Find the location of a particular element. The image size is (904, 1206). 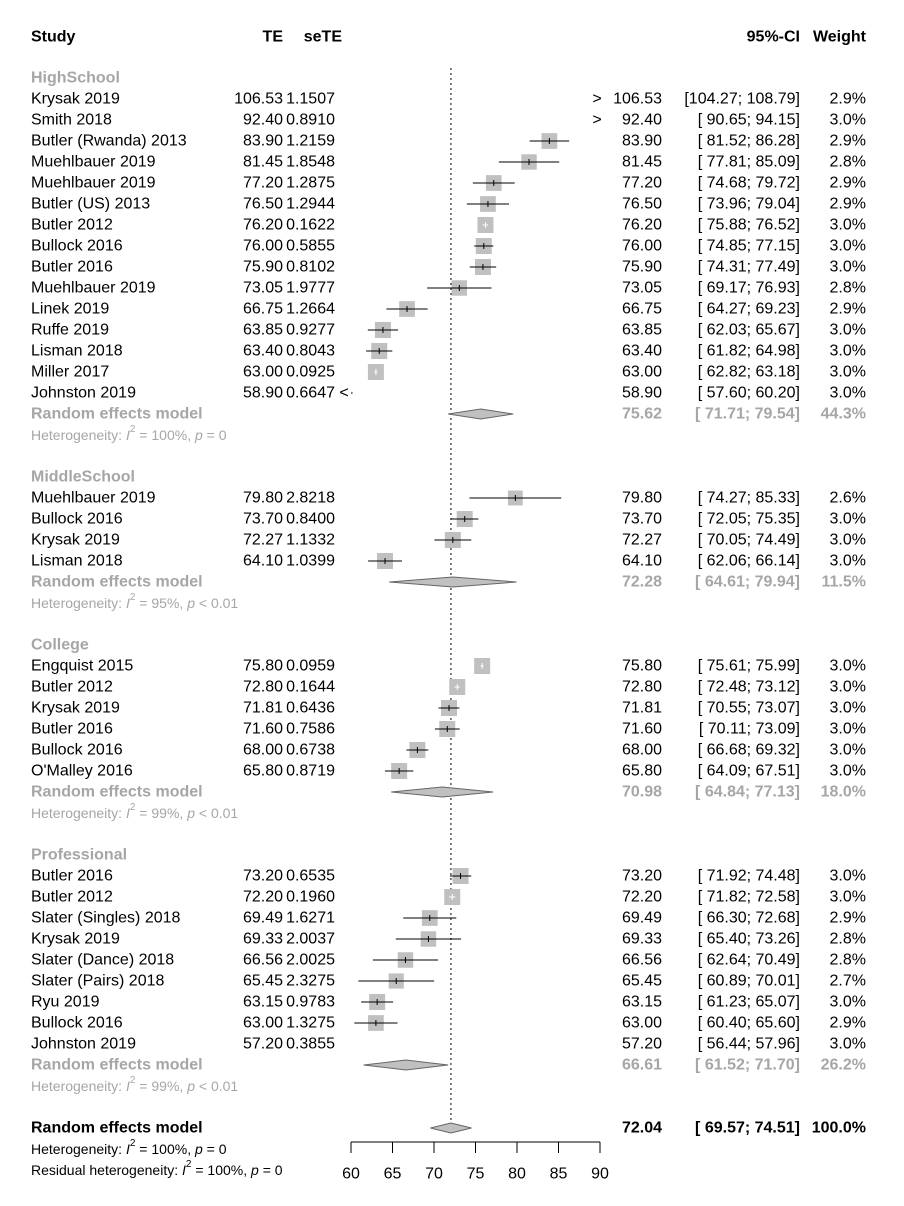

study-te: 79.80 is located at coordinates (263, 498).